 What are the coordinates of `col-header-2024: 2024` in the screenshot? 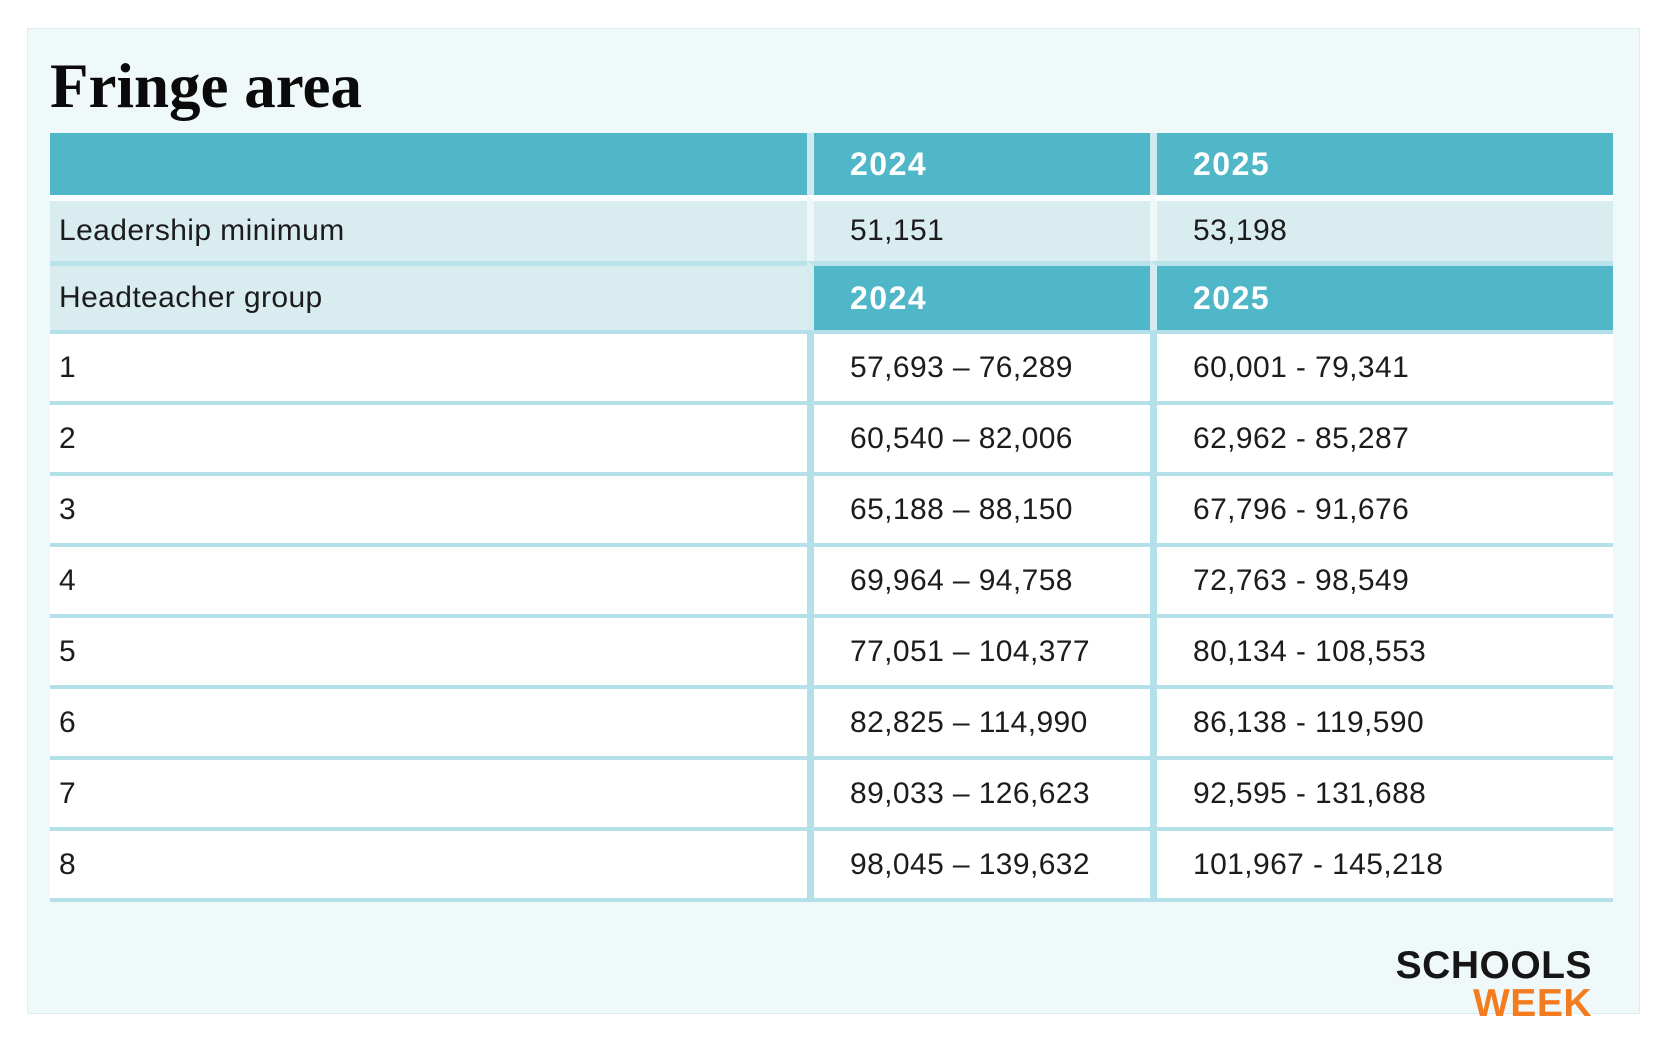 It's located at (978, 164).